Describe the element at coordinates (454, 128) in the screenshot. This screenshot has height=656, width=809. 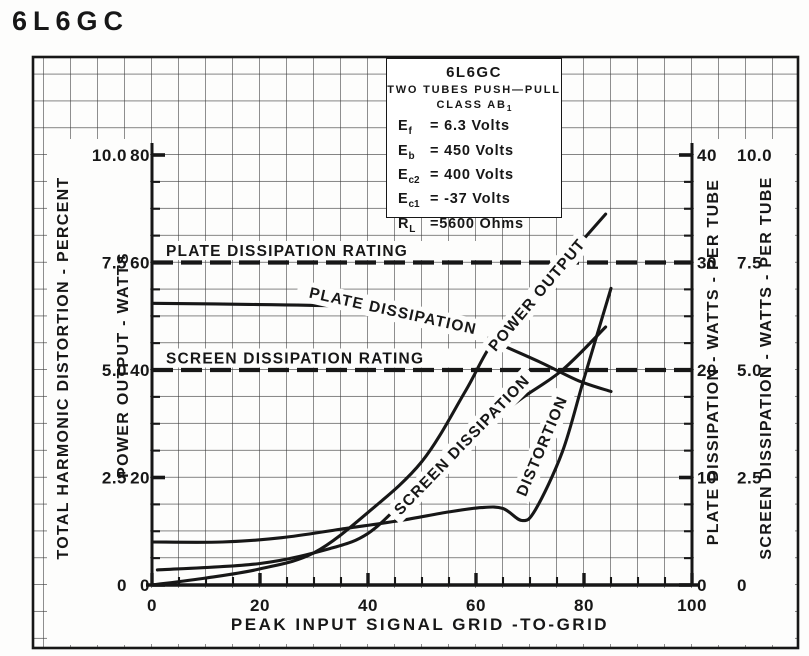
I see `condition-row: Ef = 6.3 Volts` at that location.